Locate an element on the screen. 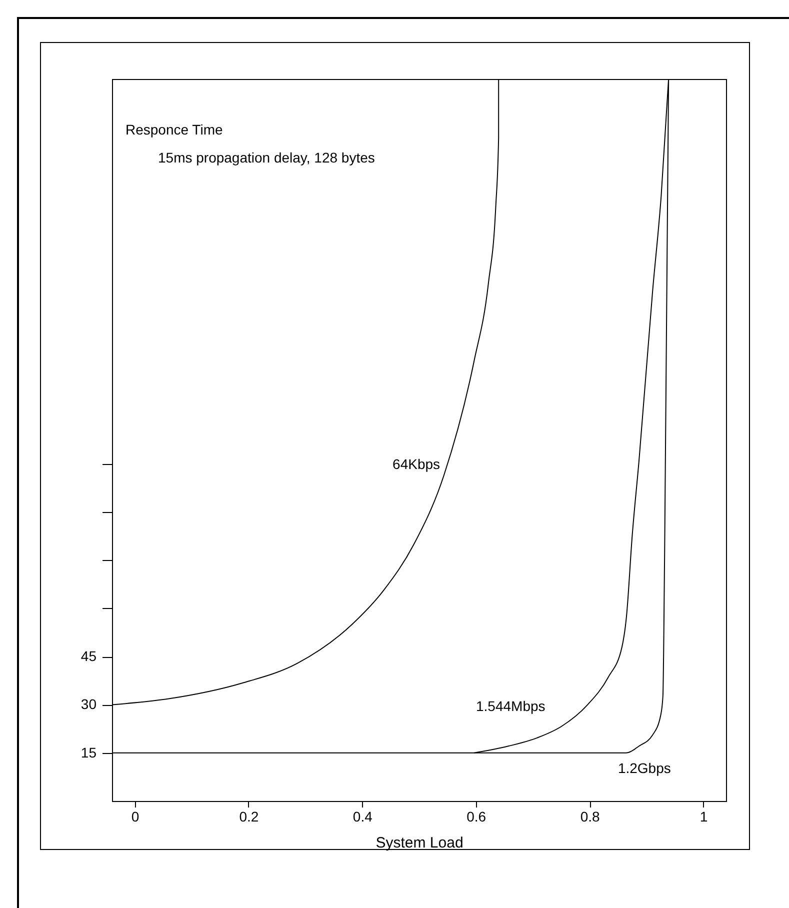 This screenshot has width=789, height=908. series-label: 64Kbps is located at coordinates (416, 464).